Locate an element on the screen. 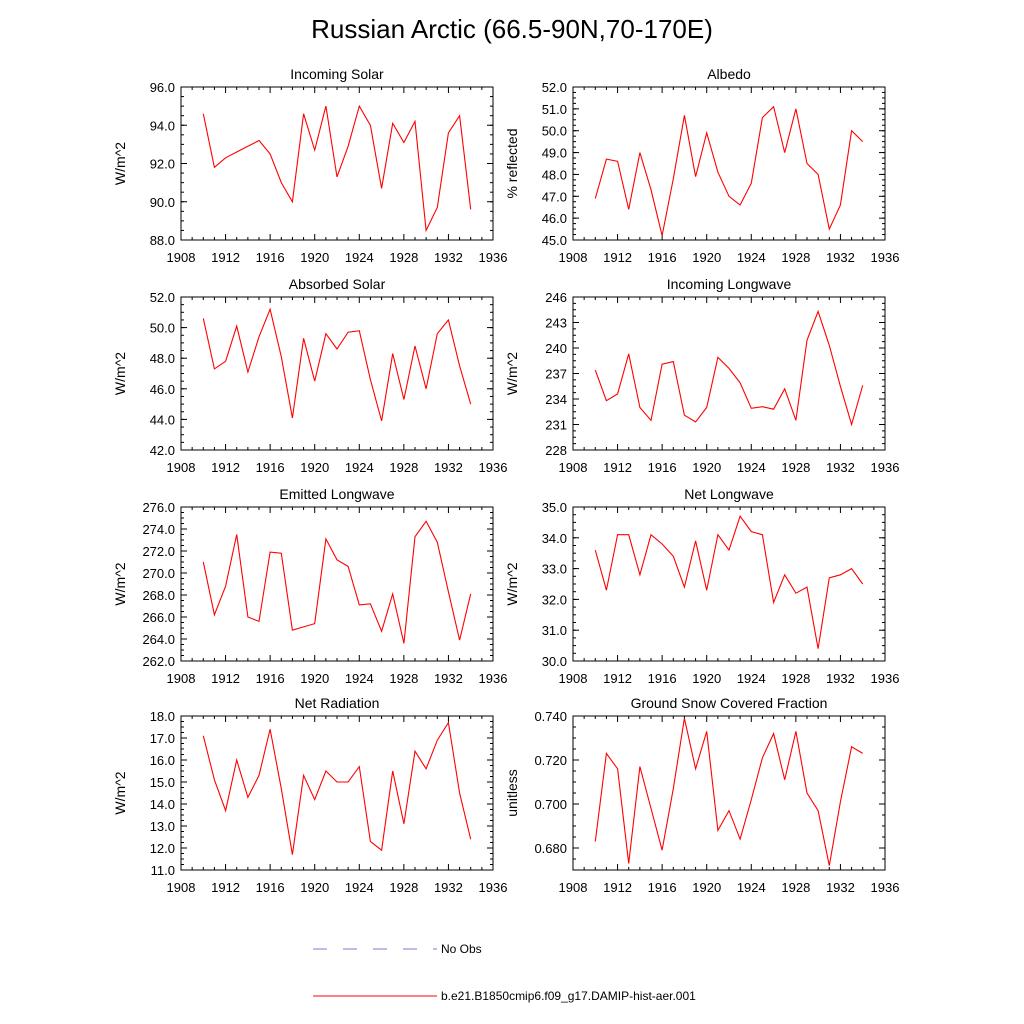 The image size is (1024, 1024). chart-title: Net Longwave is located at coordinates (729, 494).